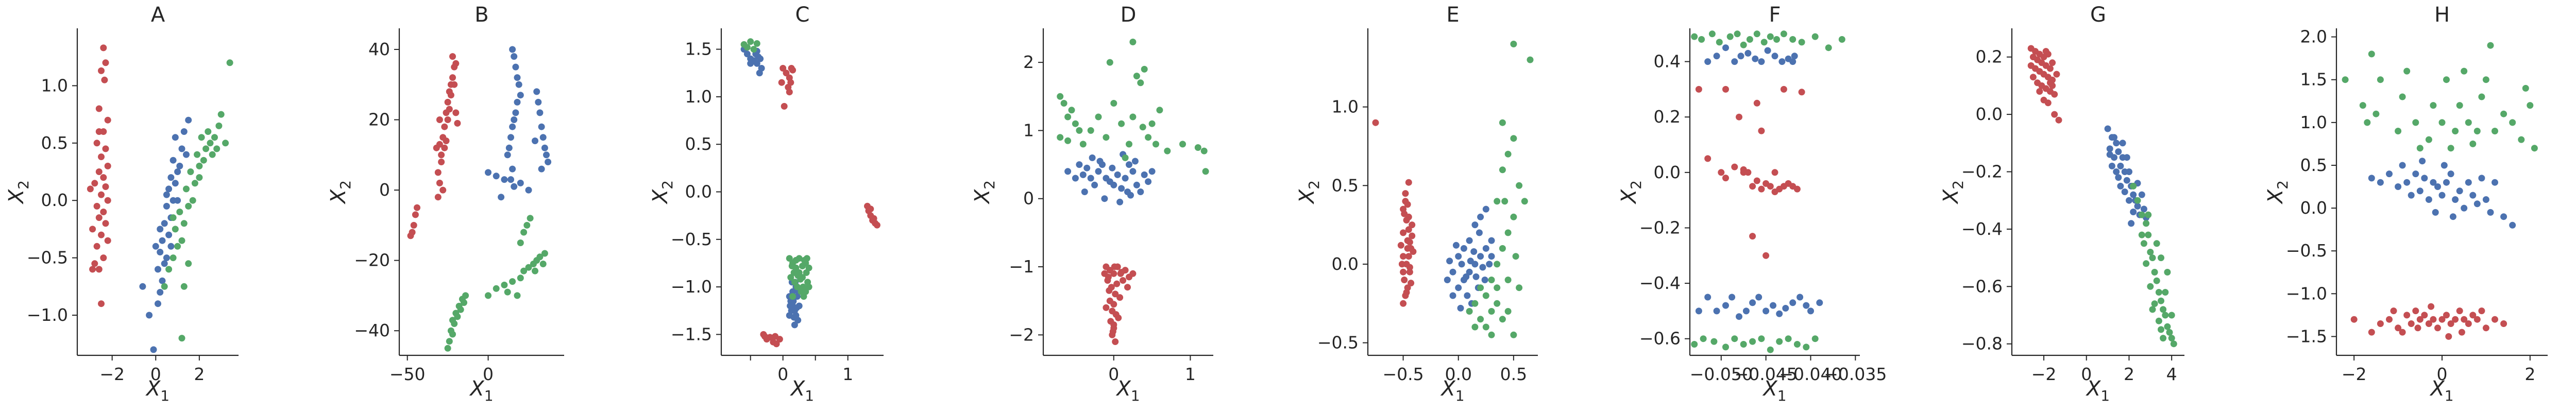 This screenshot has width=2576, height=412. What do you see at coordinates (1022, 334) in the screenshot?
I see `y-tick-label: −2` at bounding box center [1022, 334].